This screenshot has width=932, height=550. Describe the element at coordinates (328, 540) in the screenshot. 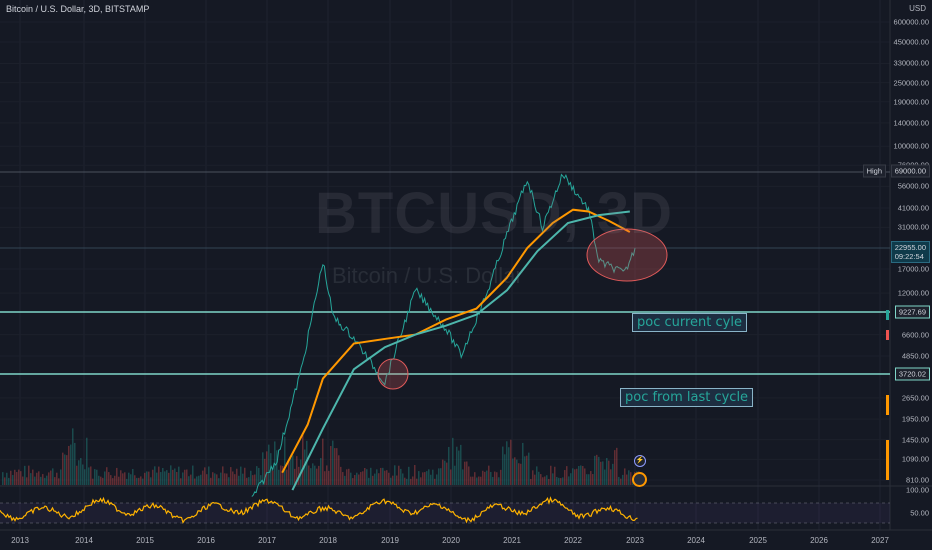

I see `year-tick-label: 2018` at that location.